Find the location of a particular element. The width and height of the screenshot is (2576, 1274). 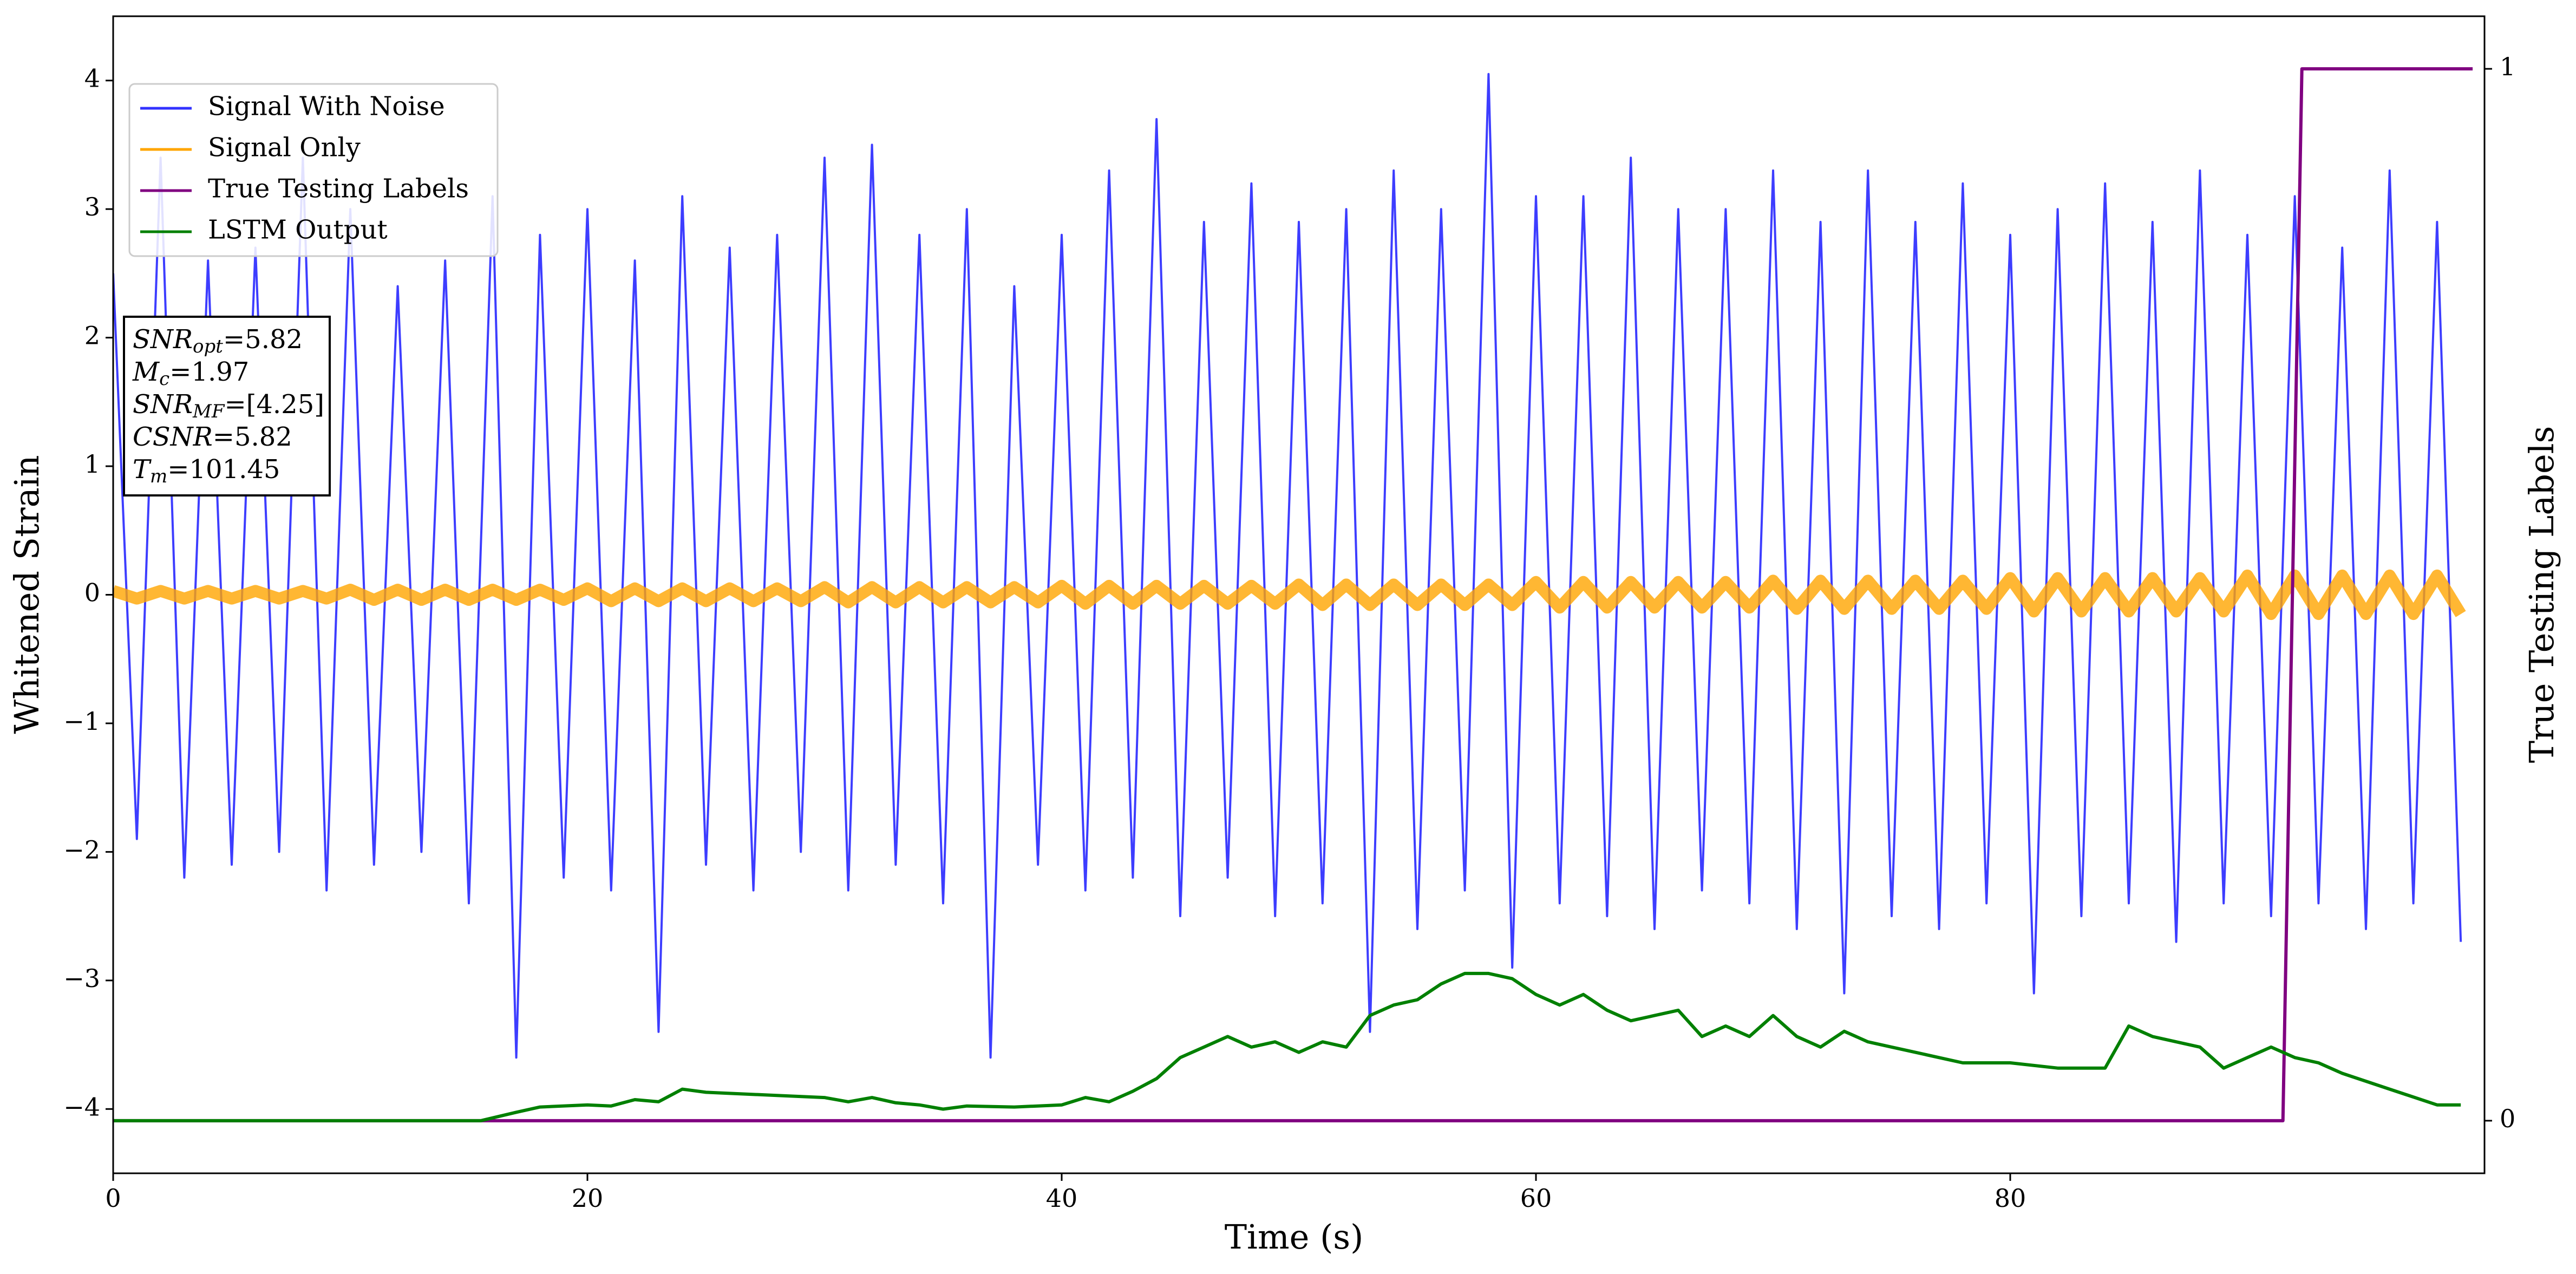

y2-tick-label: 1 is located at coordinates (2507, 66).